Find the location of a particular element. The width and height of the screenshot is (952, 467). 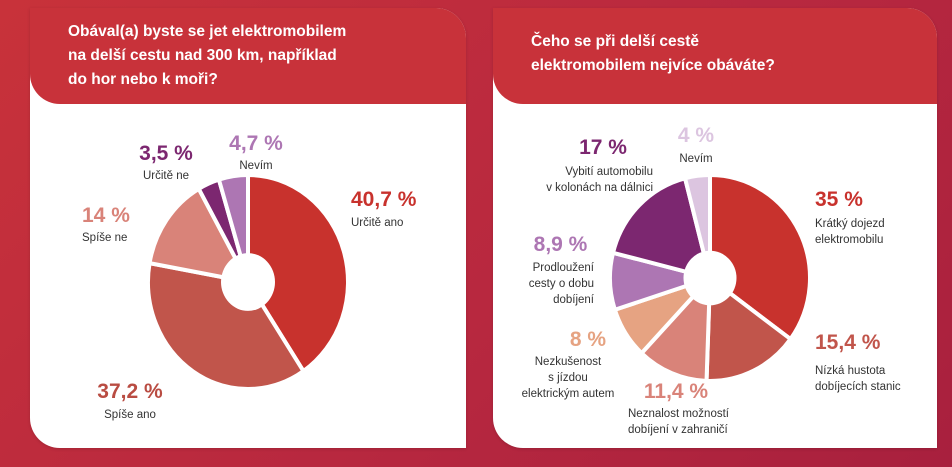

category-label-spise-ne: Spíše ne is located at coordinates (105, 238).